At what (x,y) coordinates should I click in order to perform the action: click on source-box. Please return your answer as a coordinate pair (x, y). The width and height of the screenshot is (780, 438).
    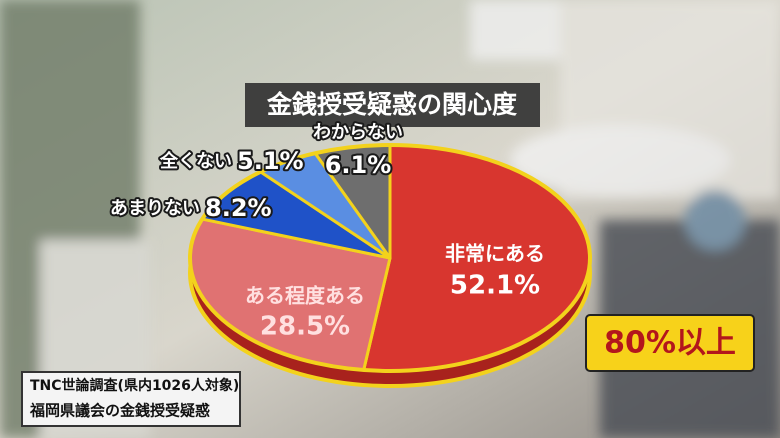
    Looking at the image, I should click on (131, 399).